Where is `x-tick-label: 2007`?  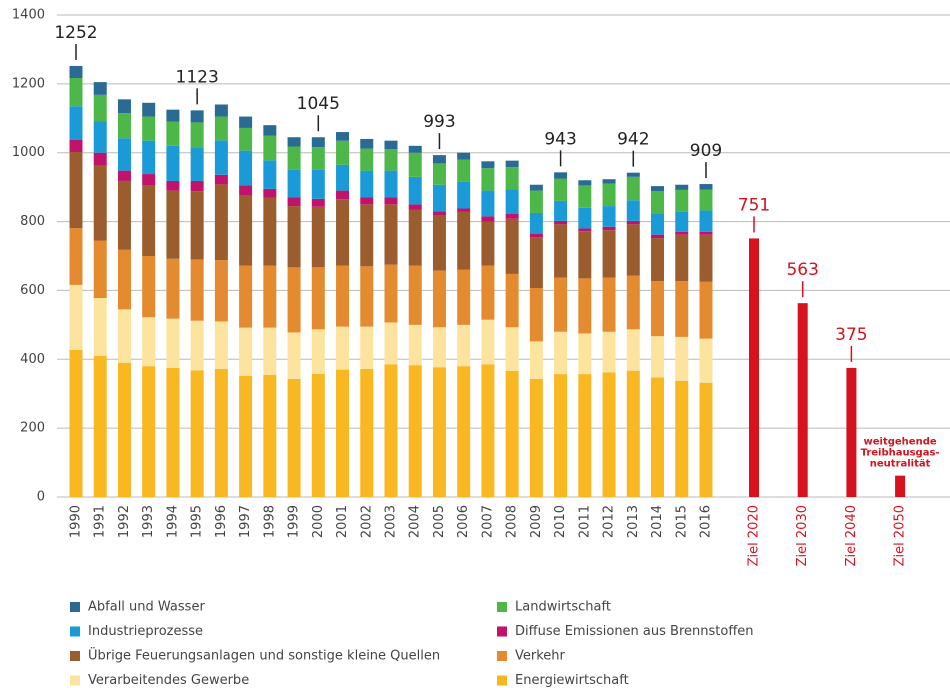 x-tick-label: 2007 is located at coordinates (487, 521).